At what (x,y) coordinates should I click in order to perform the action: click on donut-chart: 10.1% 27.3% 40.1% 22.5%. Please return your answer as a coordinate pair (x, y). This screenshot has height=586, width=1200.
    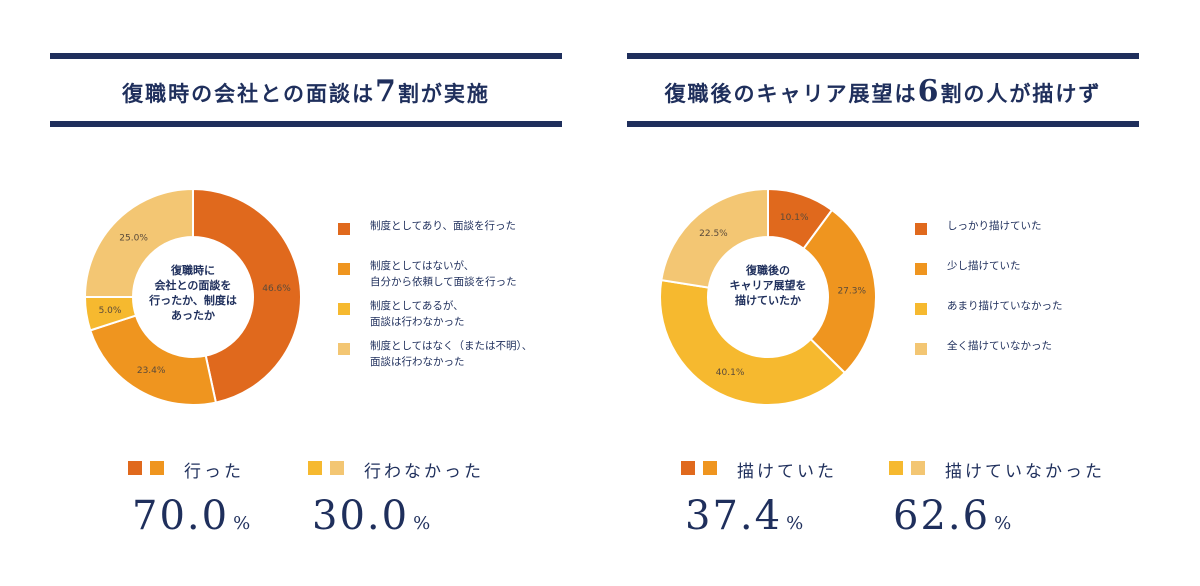
    Looking at the image, I should click on (768, 296).